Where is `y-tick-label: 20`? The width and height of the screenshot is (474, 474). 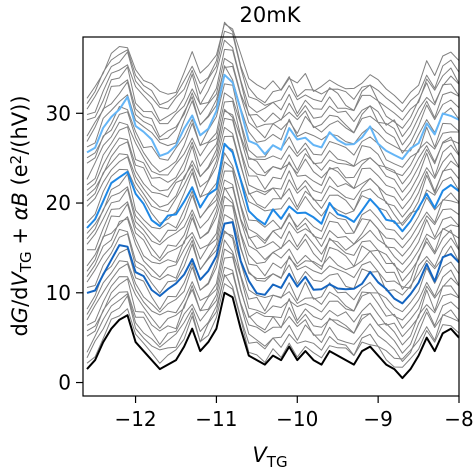 y-tick-label: 20 is located at coordinates (58, 203).